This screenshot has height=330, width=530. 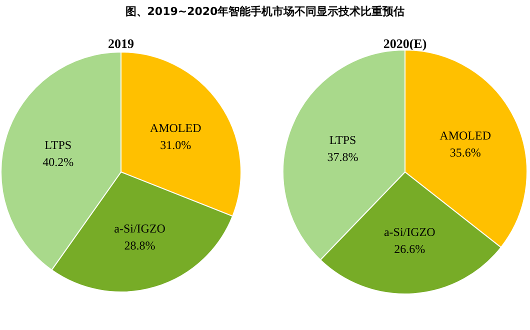 I want to click on data-label: 26.6%, so click(x=410, y=249).